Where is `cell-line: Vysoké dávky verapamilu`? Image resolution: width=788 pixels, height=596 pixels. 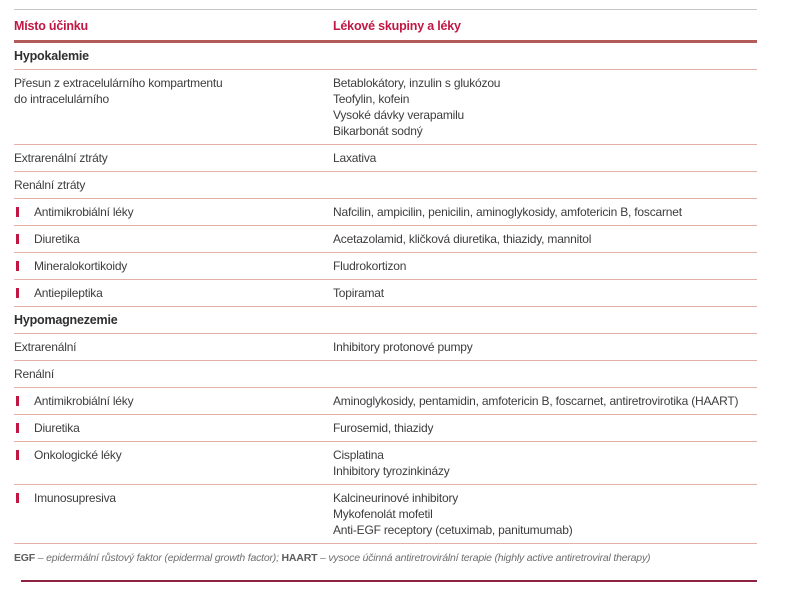 cell-line: Vysoké dávky verapamilu is located at coordinates (399, 115).